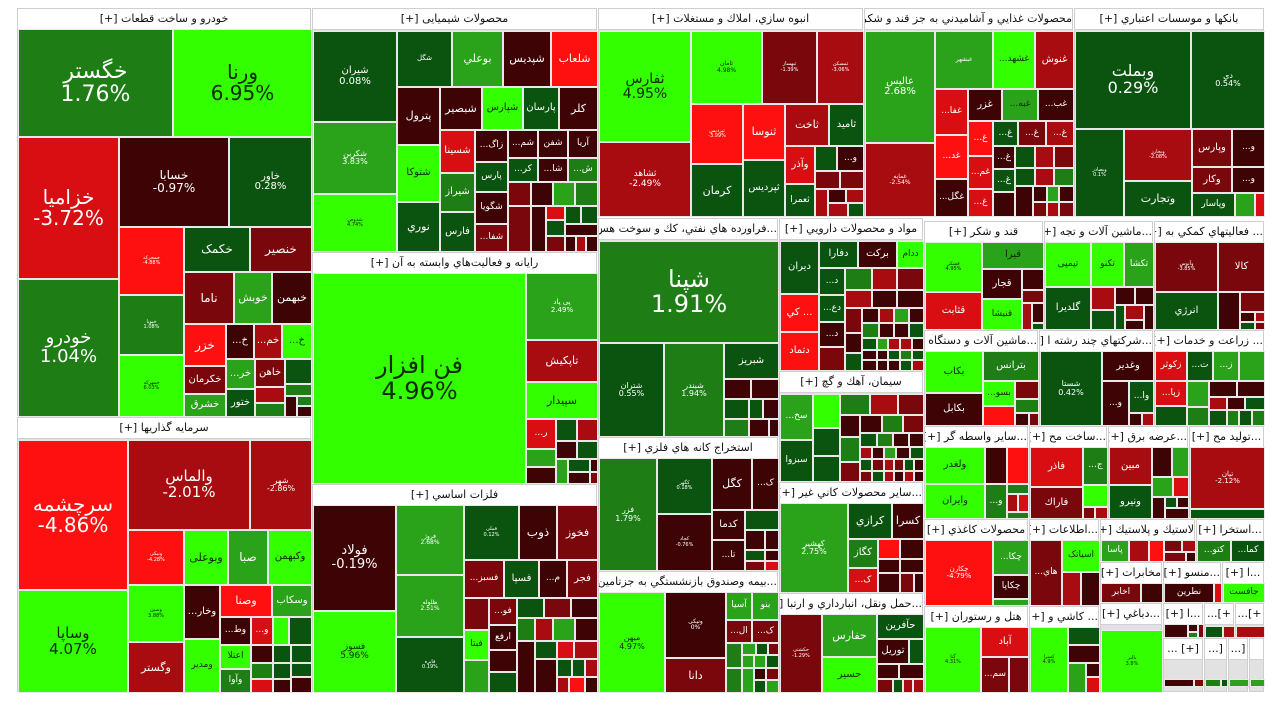  I want to click on stock-cell: كگاز, so click(863, 553).